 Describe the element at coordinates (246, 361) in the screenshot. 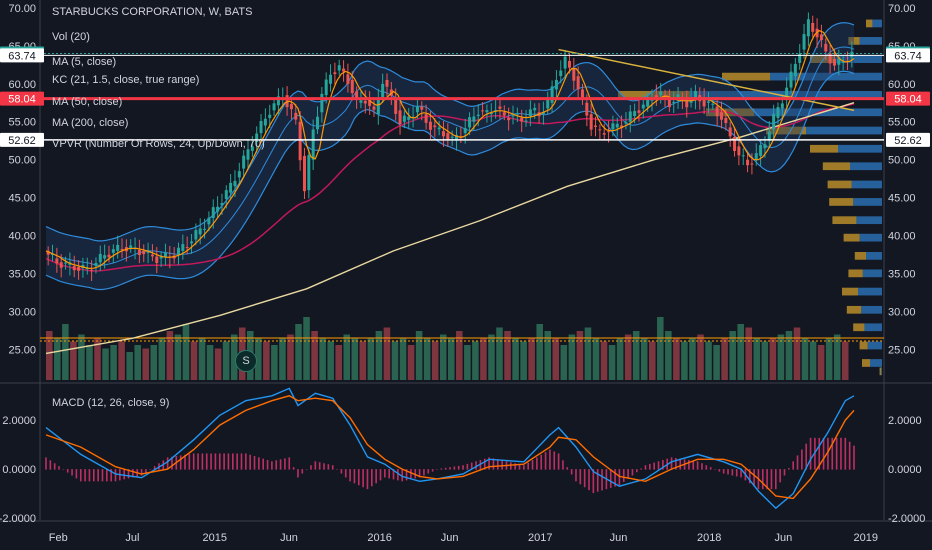

I see `split-event-badge: S` at that location.